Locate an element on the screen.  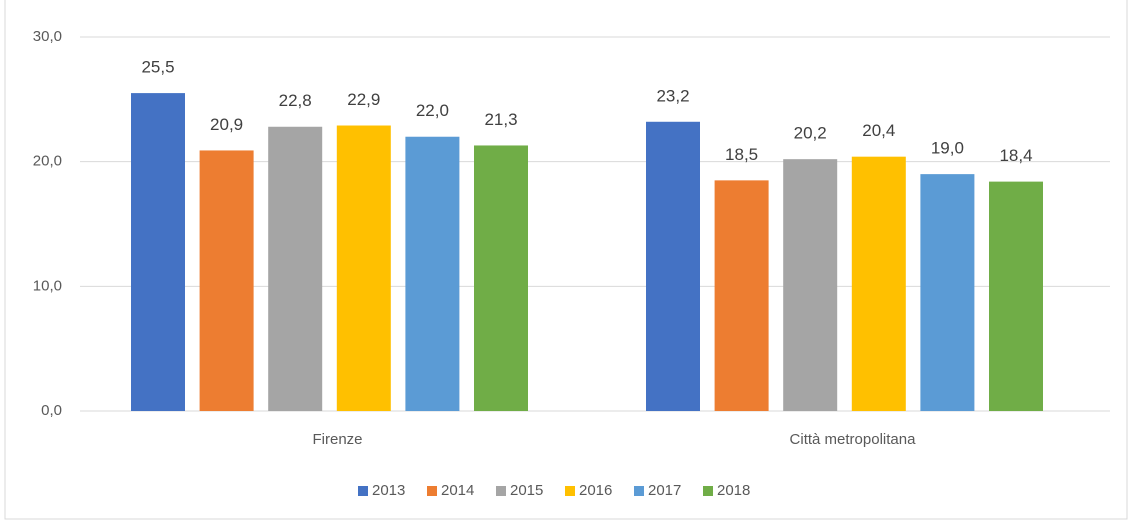
value-label: 20,2 is located at coordinates (810, 133).